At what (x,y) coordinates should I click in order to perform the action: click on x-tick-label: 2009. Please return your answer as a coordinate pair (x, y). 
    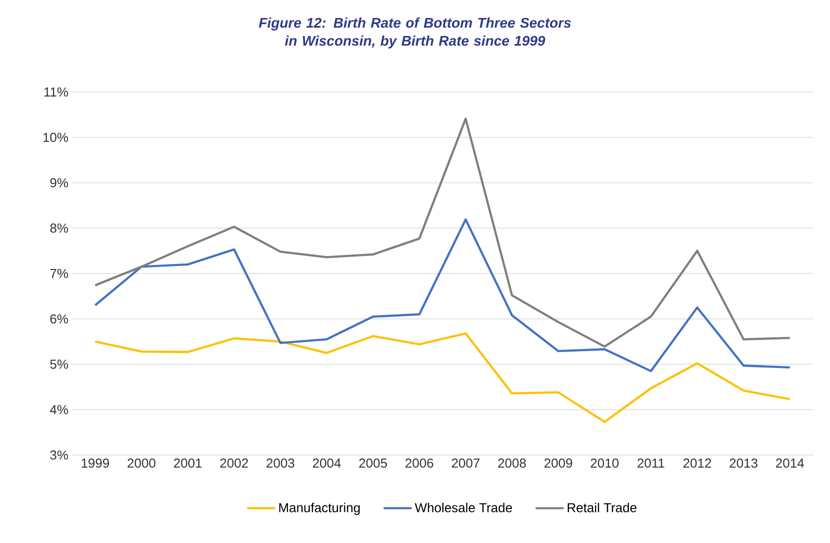
    Looking at the image, I should click on (558, 463).